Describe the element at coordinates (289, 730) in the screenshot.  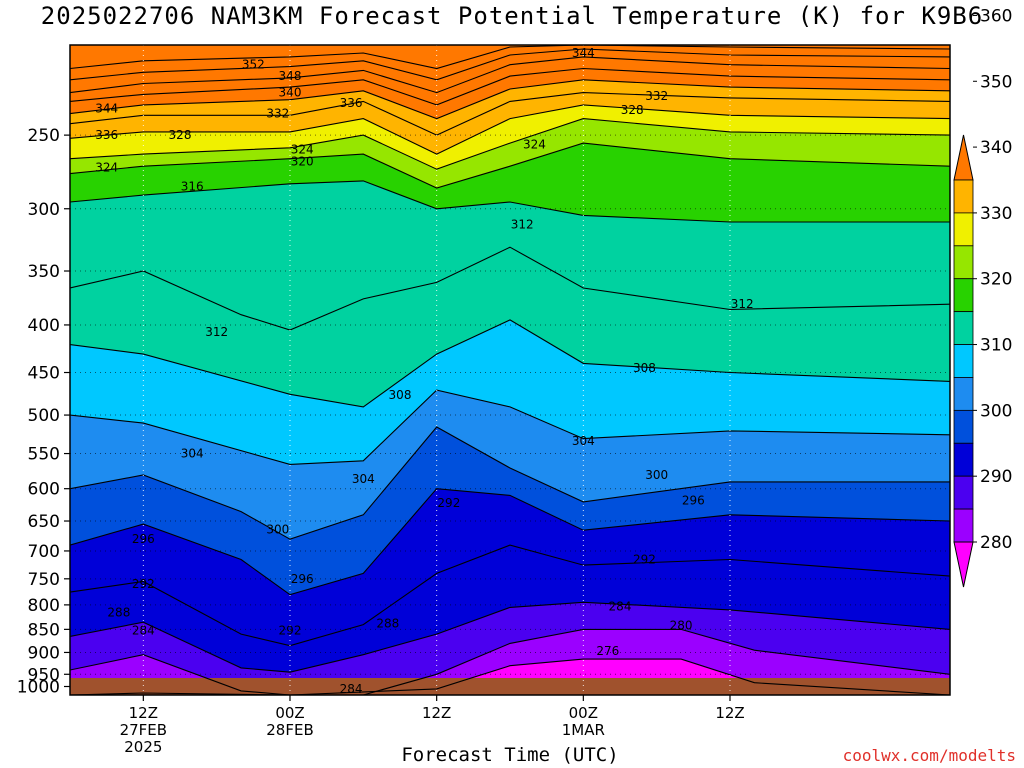
I see `x-tick-label: 28FEB` at that location.